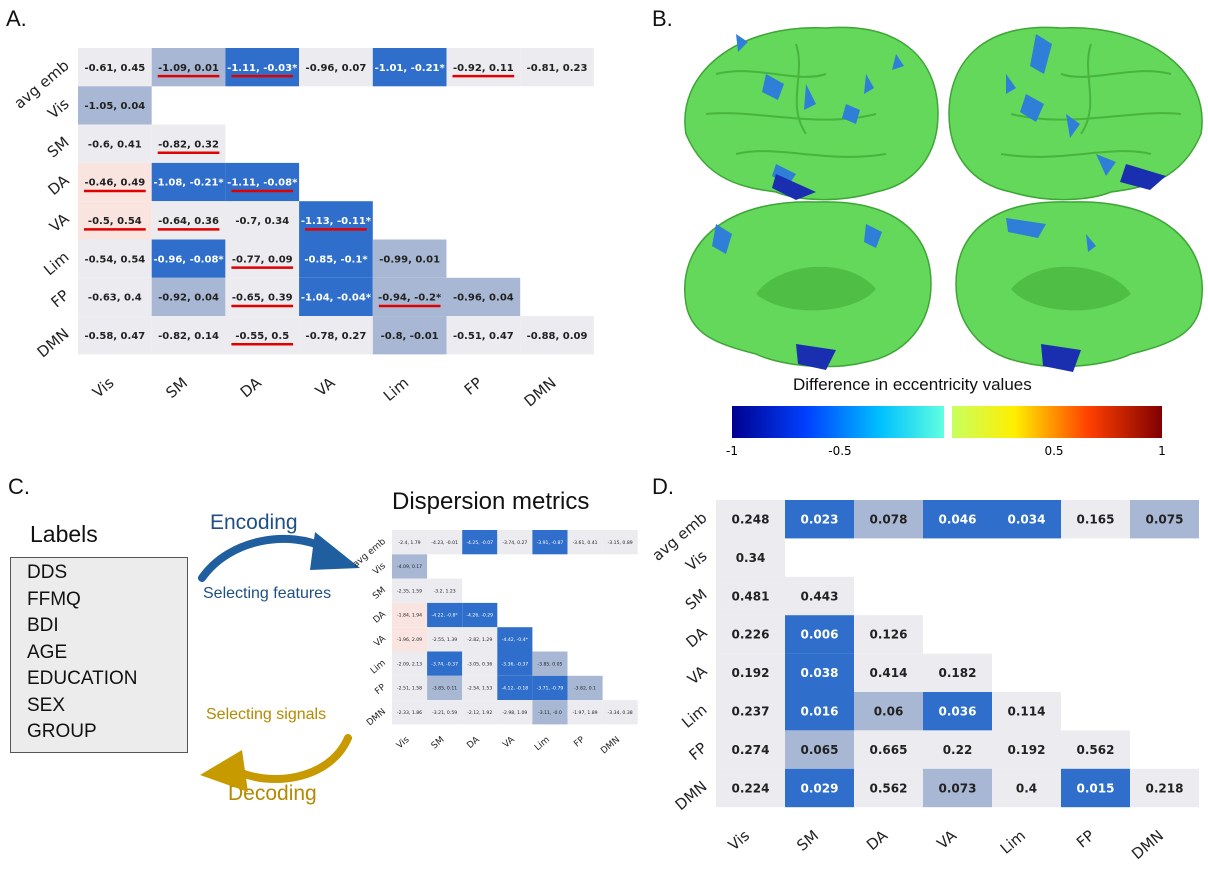  I want to click on heatmap-cell-value: -2.09, 2.13, so click(409, 664).